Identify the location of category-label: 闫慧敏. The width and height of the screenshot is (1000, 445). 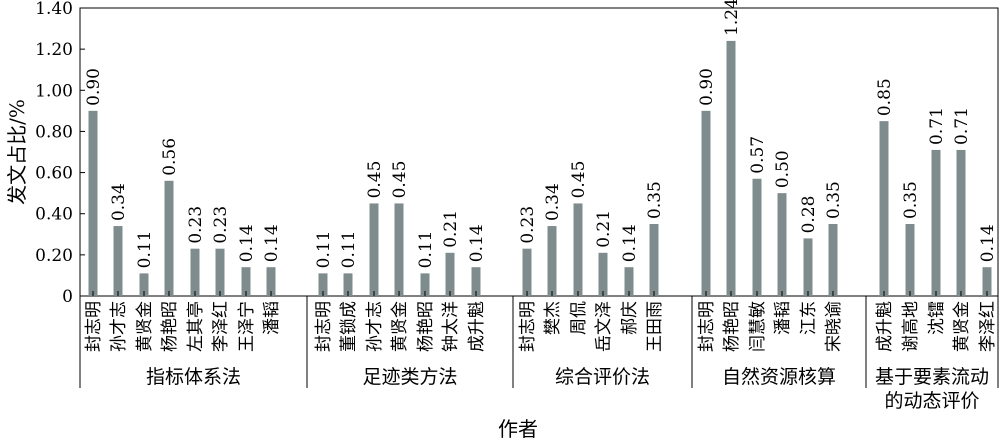
(758, 326).